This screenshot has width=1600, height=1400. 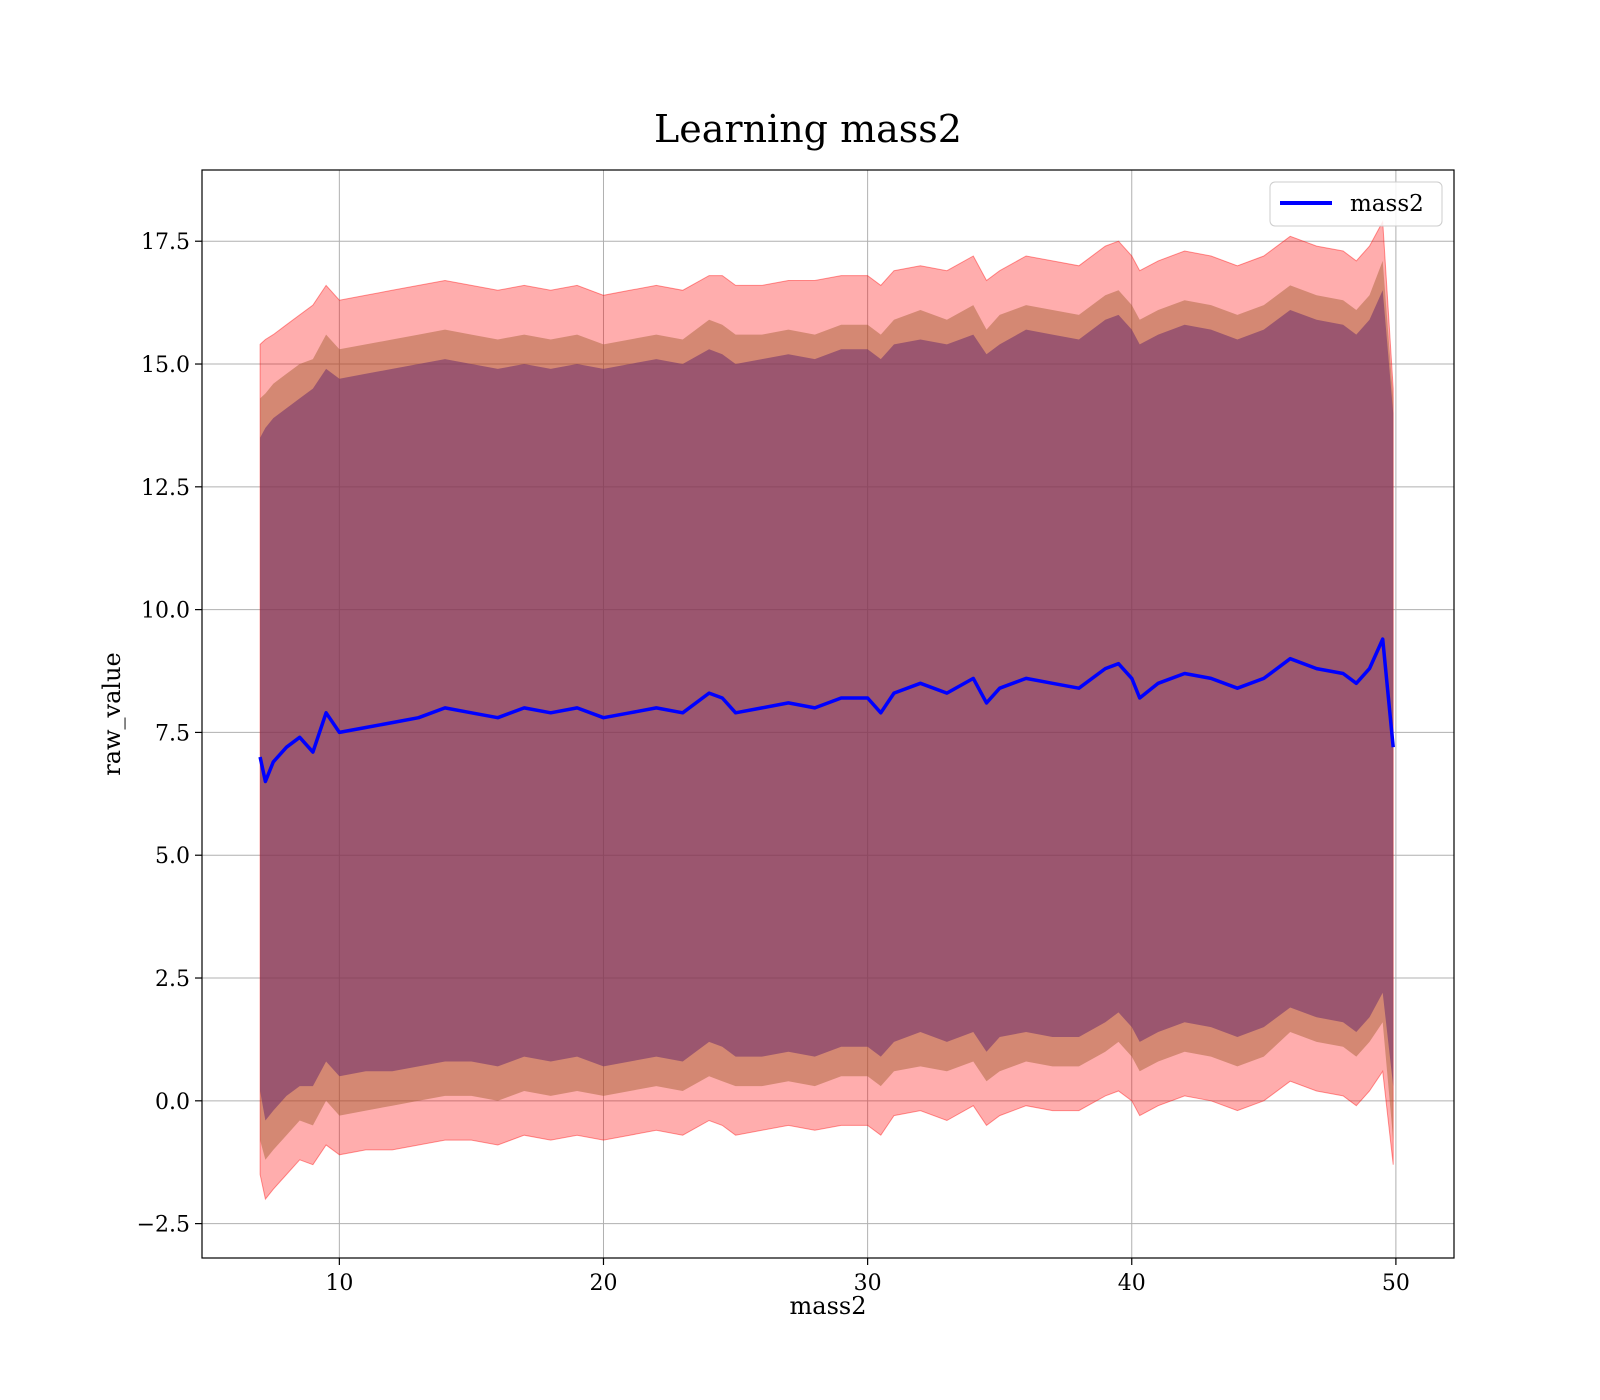 What do you see at coordinates (868, 1283) in the screenshot?
I see `x-tick-label: 30` at bounding box center [868, 1283].